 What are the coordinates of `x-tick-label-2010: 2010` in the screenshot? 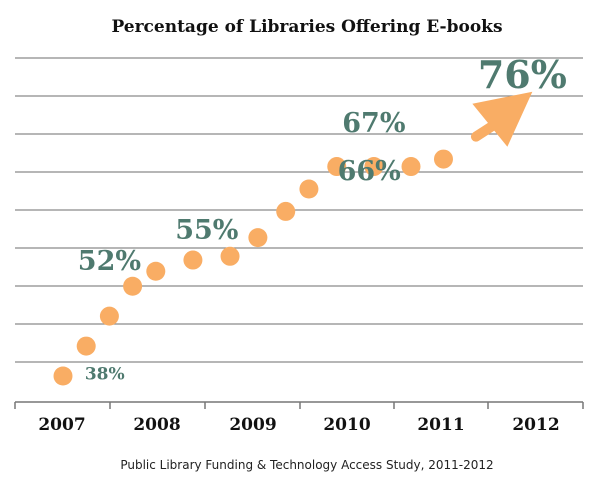 It's located at (346, 425).